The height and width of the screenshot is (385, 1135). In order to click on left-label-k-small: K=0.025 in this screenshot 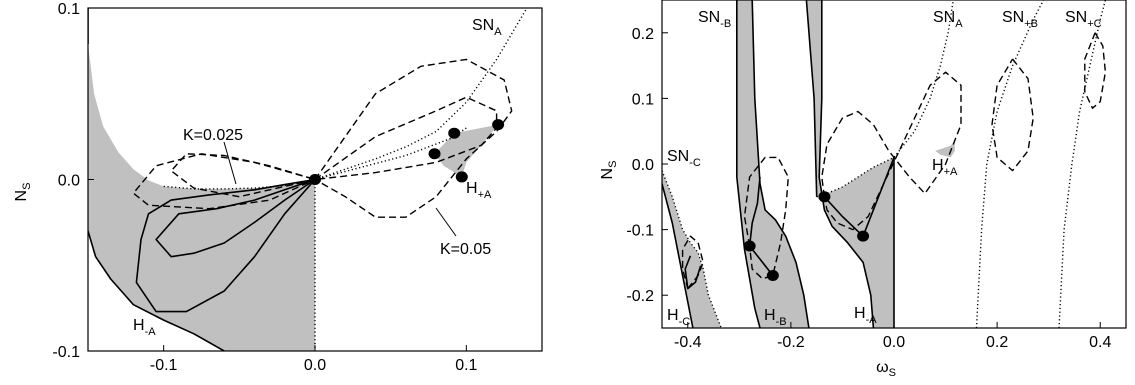, I will do `click(213, 135)`.